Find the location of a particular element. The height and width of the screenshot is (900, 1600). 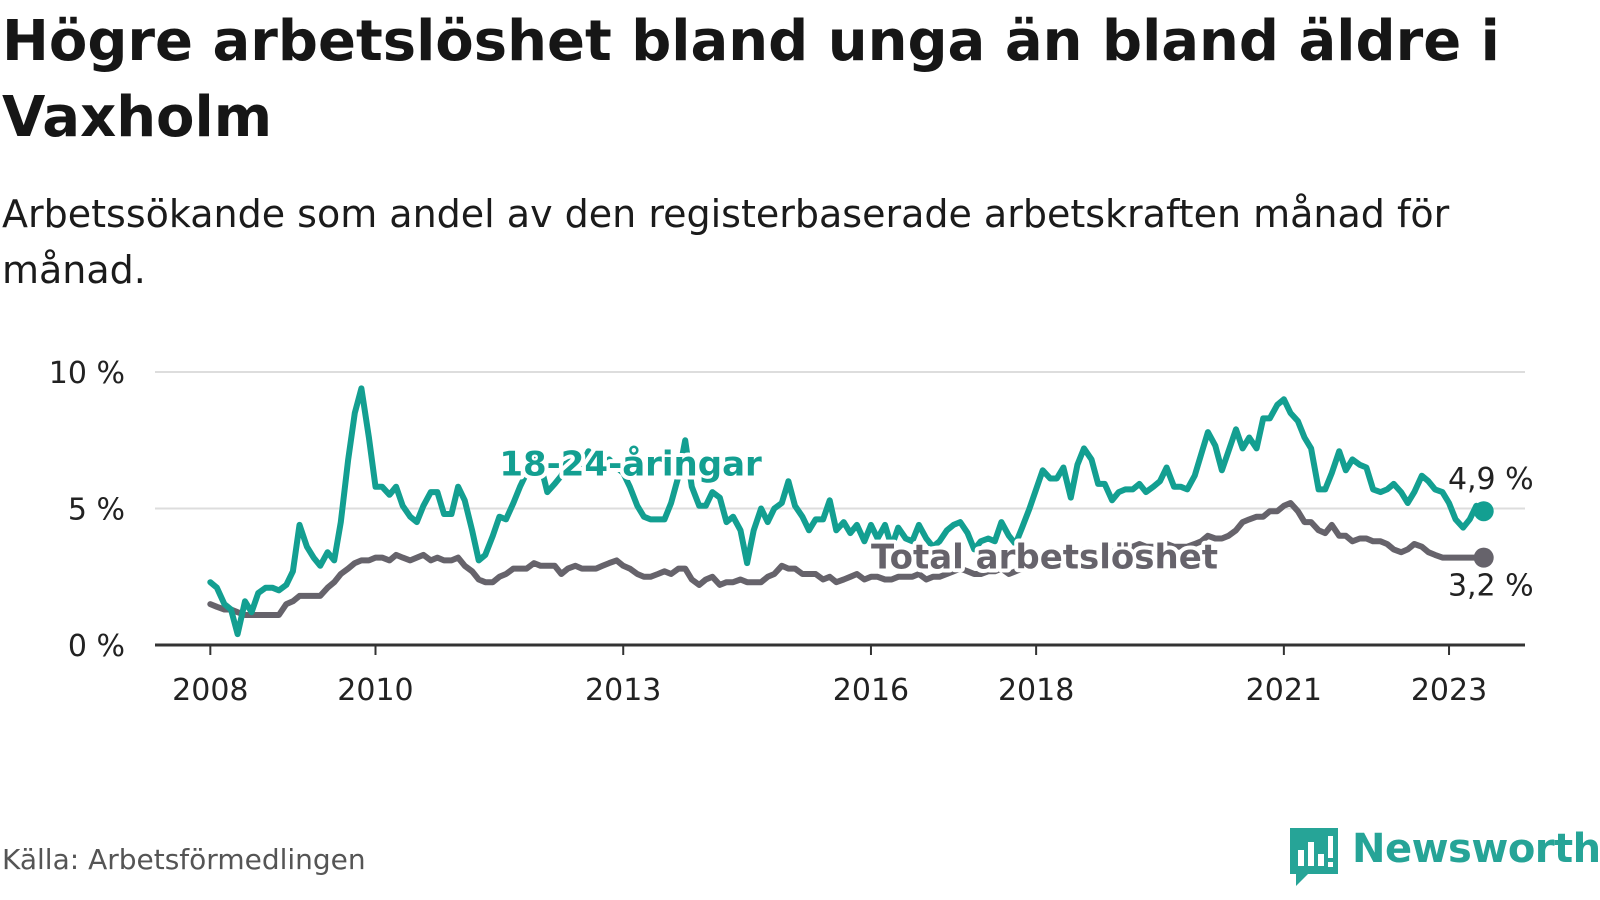

end-label-youth: 4,9 % is located at coordinates (1491, 479).